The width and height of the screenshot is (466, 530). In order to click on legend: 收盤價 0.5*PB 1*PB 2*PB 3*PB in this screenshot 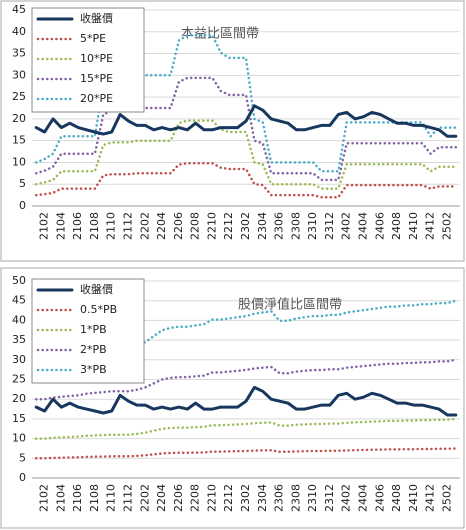, I will do `click(88, 331)`.